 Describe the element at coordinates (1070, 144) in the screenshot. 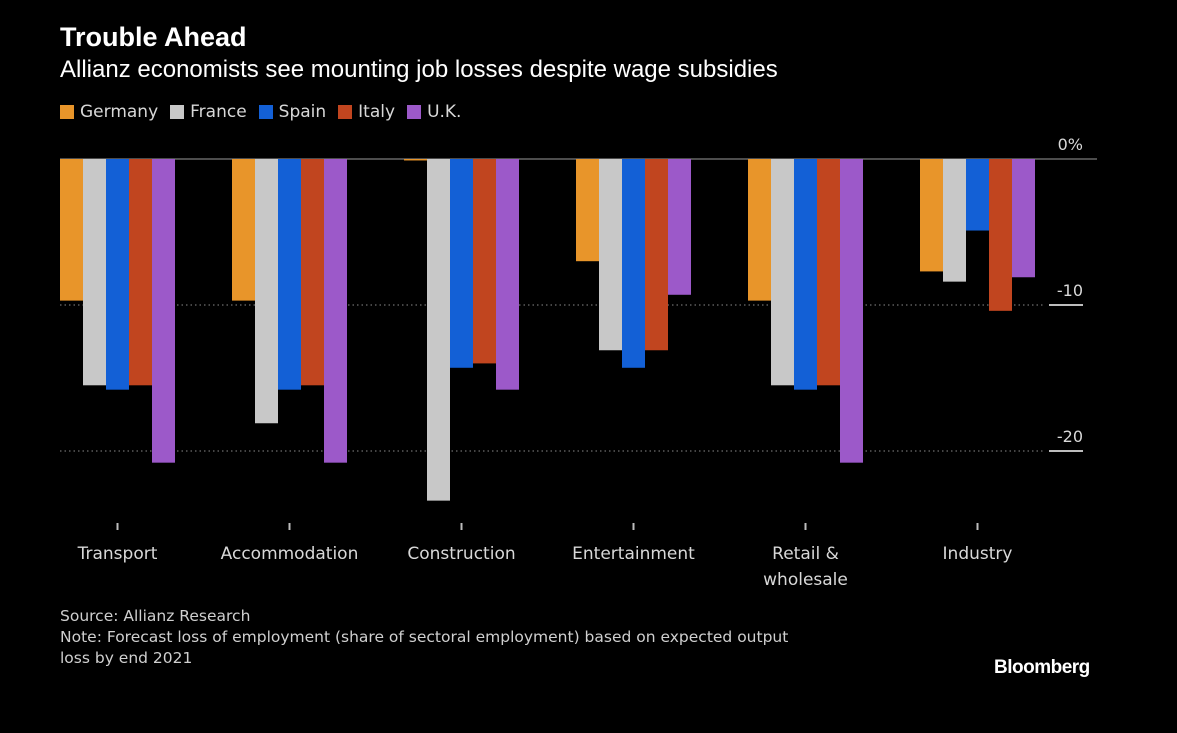

I see `y-tick-label: 0%` at that location.